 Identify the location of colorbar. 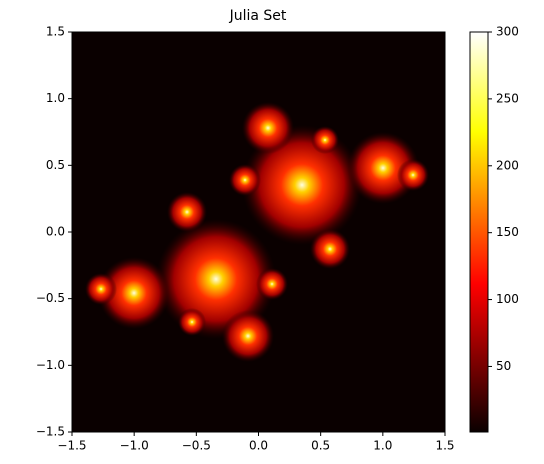
(479, 232).